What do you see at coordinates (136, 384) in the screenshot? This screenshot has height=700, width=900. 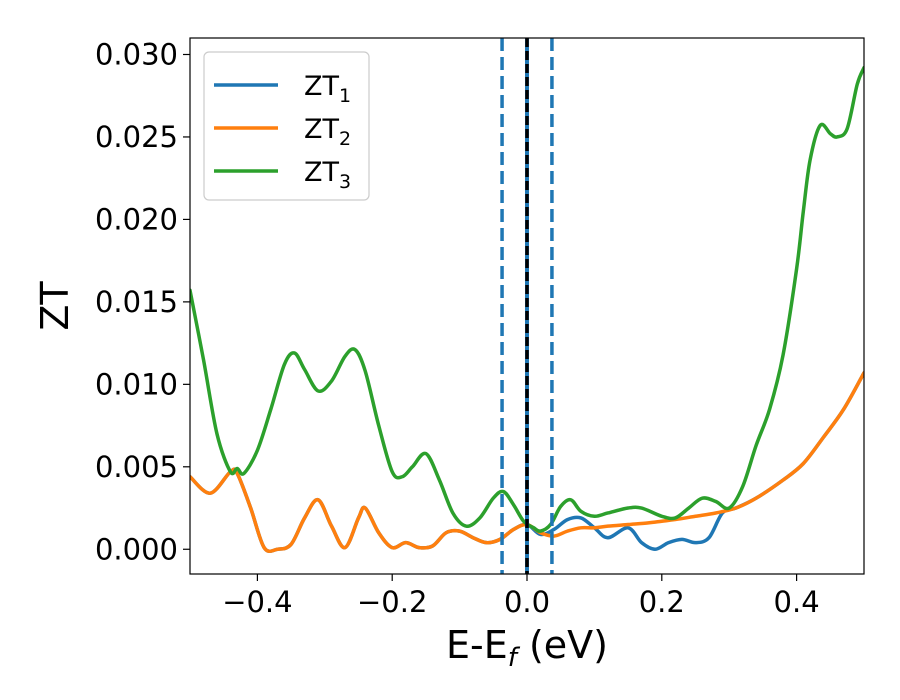 I see `y-tick-label: 0.010` at bounding box center [136, 384].